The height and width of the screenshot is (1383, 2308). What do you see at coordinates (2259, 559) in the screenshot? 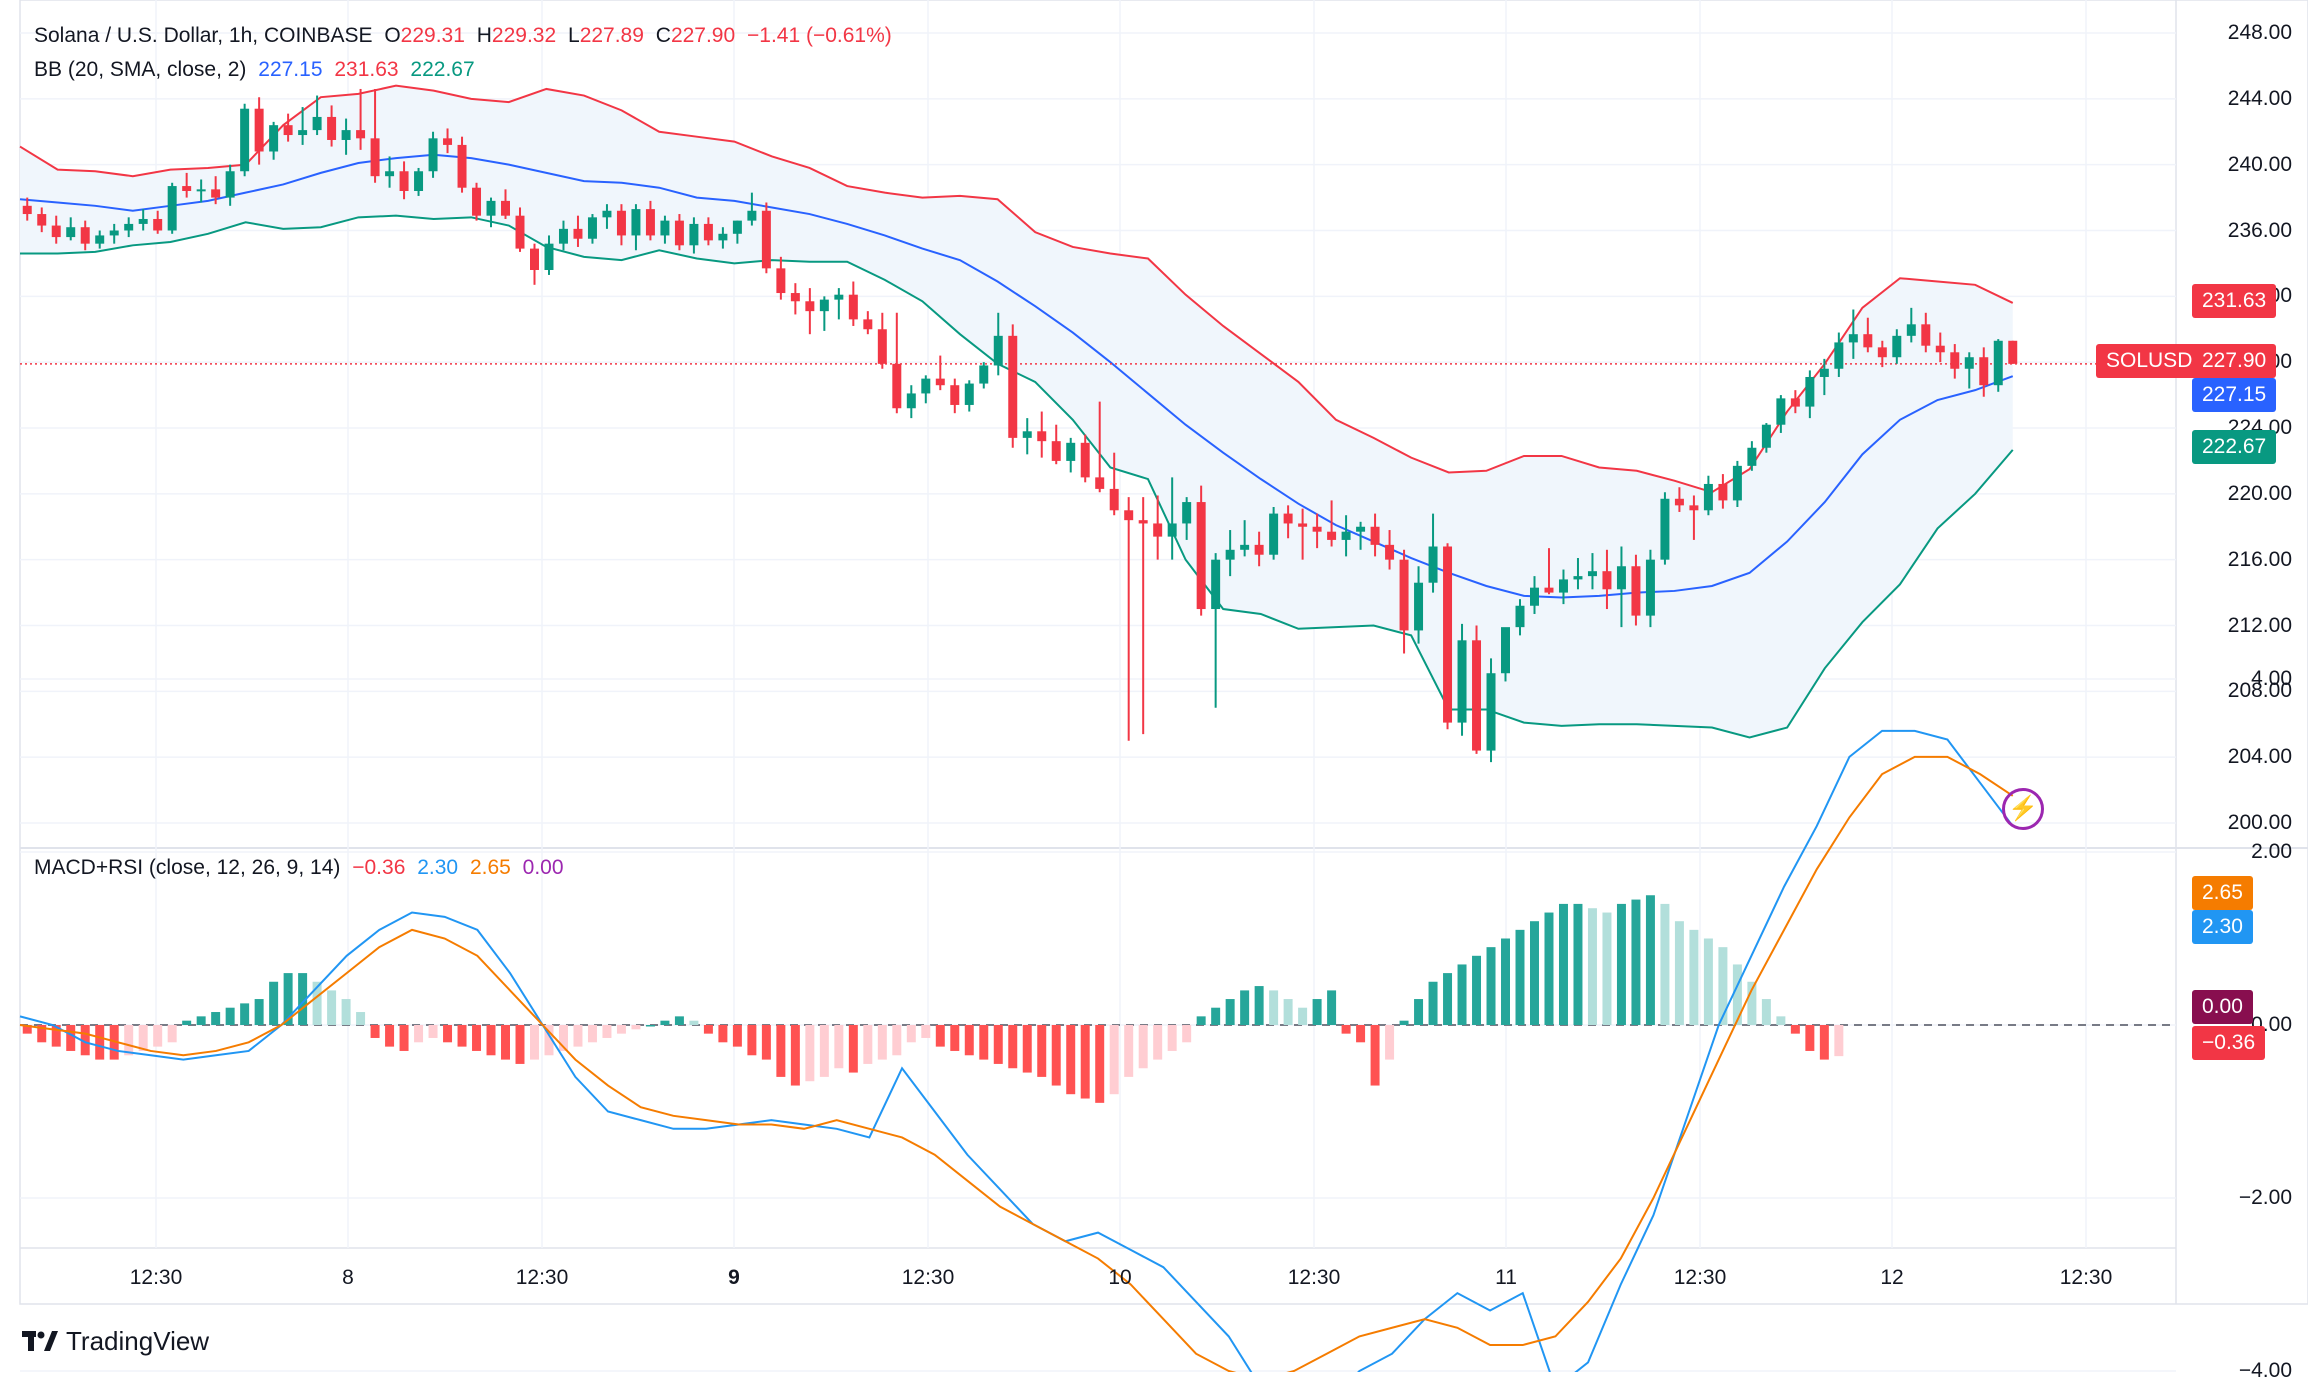
I see `price-tick-label: 216.00` at bounding box center [2259, 559].